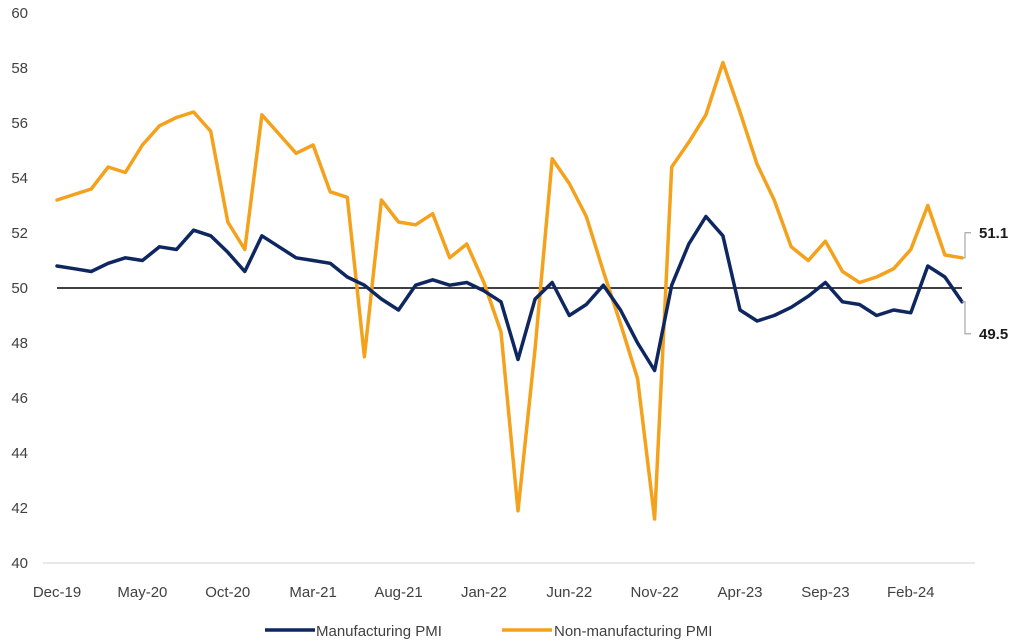 This screenshot has width=1024, height=641. Describe the element at coordinates (985, 284) in the screenshot. I see `annotations: 51.1 49.5` at that location.